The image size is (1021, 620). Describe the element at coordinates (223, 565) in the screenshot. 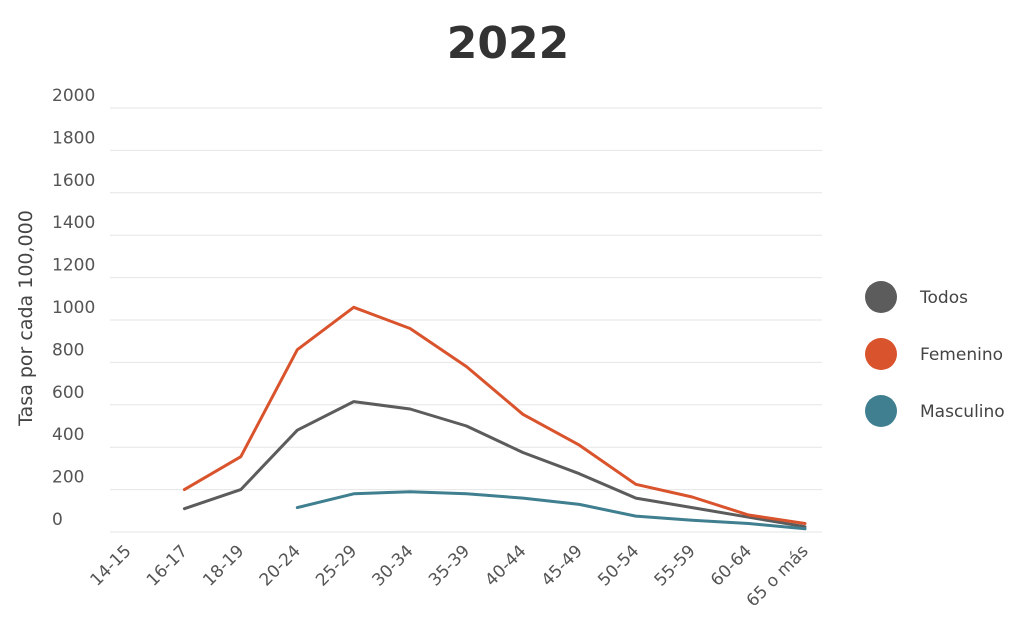

I see `x-tick-label: 18-19` at that location.